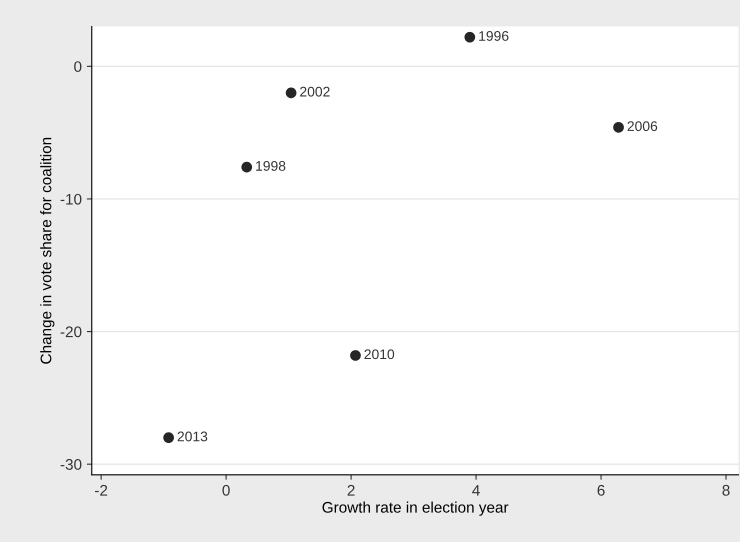 The image size is (740, 542). What do you see at coordinates (78, 66) in the screenshot?
I see `y-tick-label: 0` at bounding box center [78, 66].